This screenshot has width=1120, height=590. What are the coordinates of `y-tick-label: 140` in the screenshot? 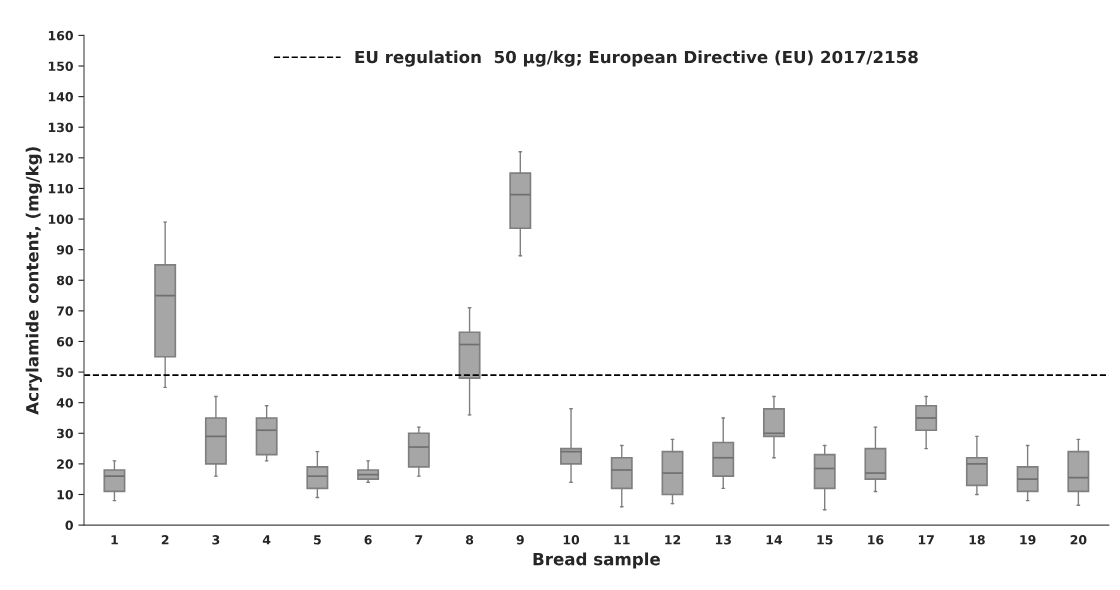 It's located at (60, 97).